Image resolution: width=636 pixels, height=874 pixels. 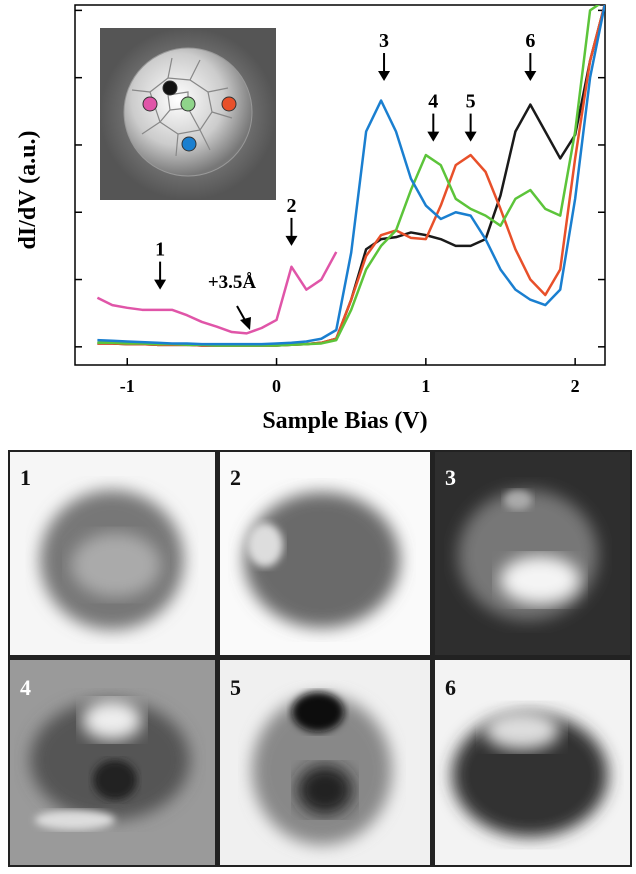 What do you see at coordinates (344, 421) in the screenshot?
I see `x-axis-label: Sample Bias (V)` at bounding box center [344, 421].